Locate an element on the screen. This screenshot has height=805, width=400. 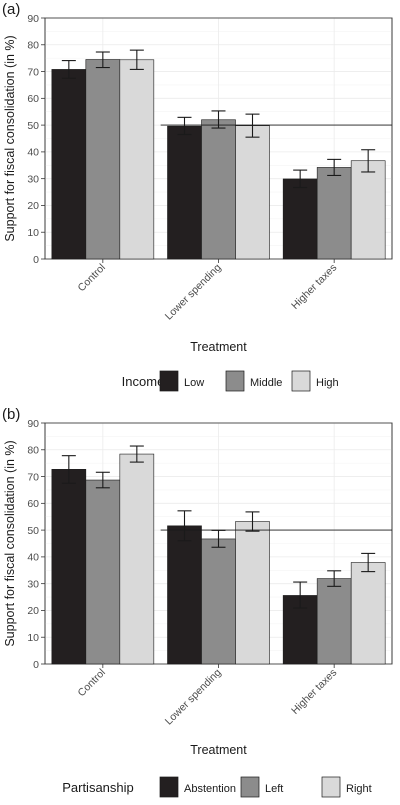
legend-item-abstention: Abstention is located at coordinates (197, 787).